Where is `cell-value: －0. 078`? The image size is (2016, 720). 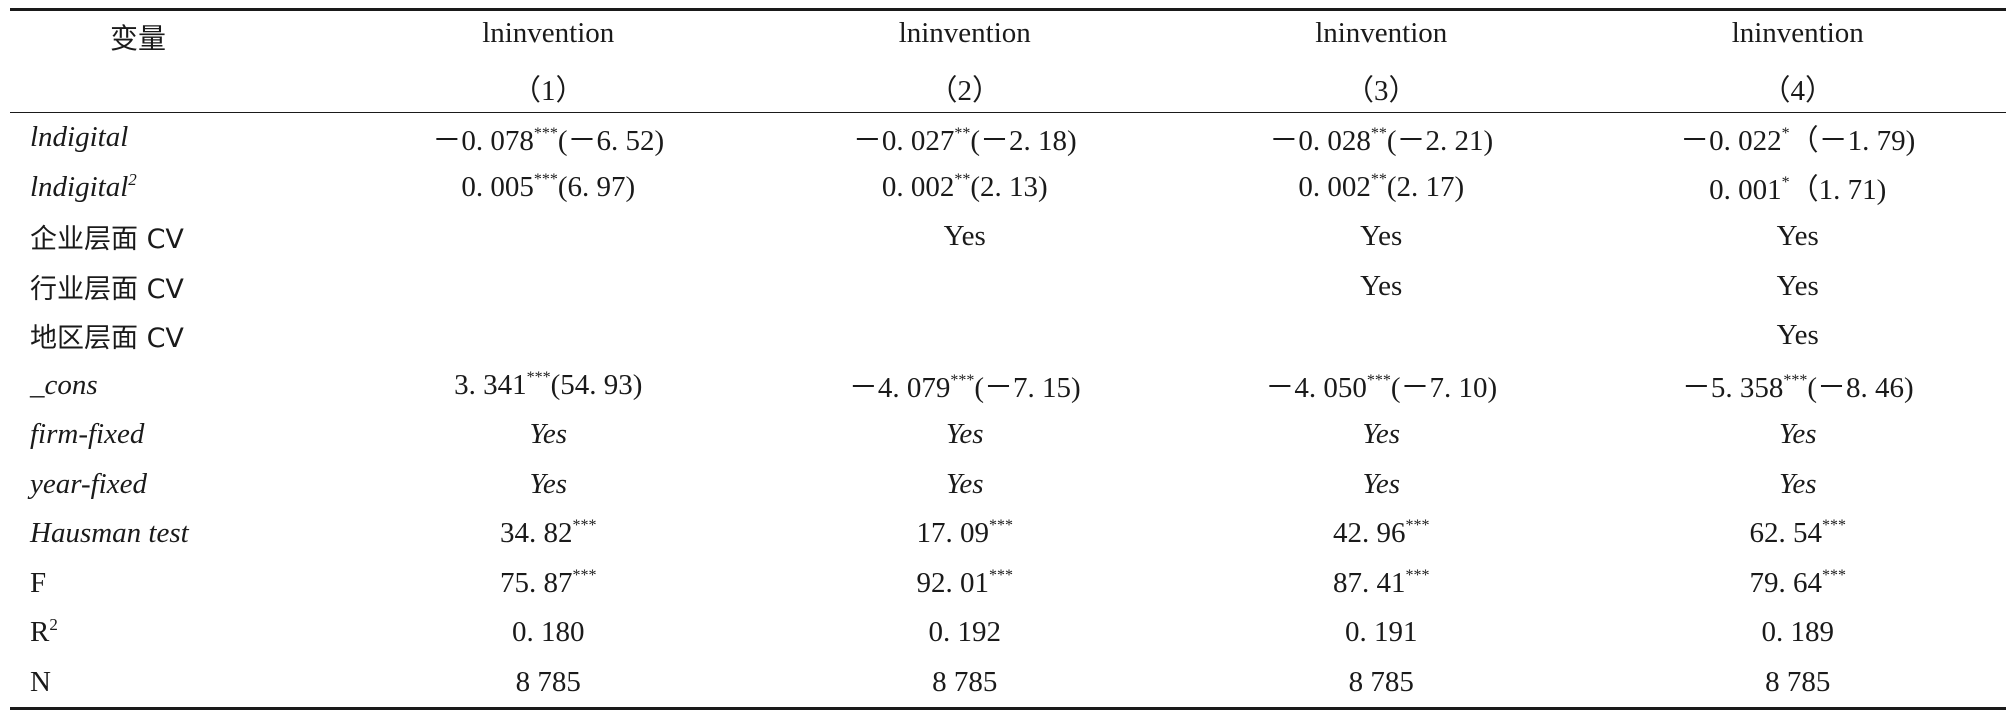
cell-value: －0. 078 is located at coordinates (483, 140).